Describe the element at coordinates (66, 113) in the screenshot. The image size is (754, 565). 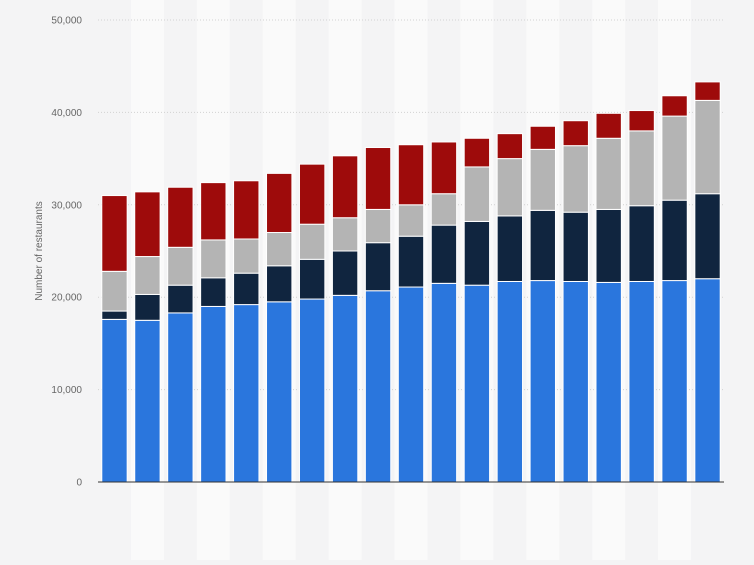
I see `y-tick-label: 40,000` at that location.